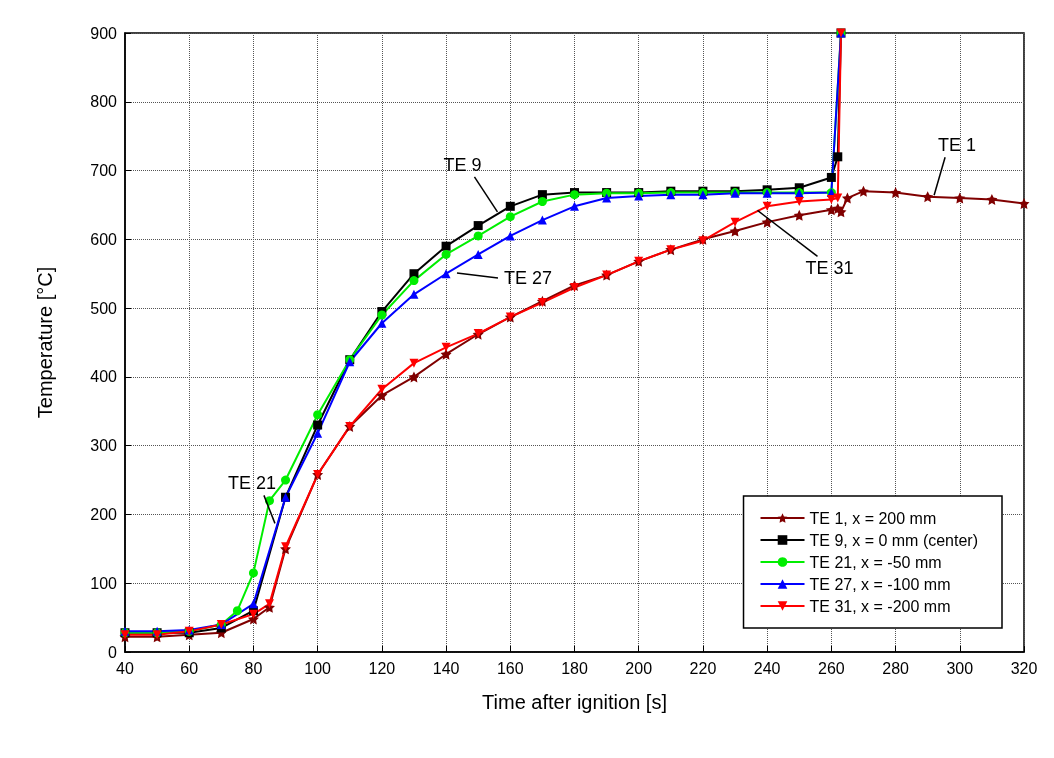 The width and height of the screenshot is (1054, 758). Describe the element at coordinates (253, 668) in the screenshot. I see `x-tick-label: 80` at that location.